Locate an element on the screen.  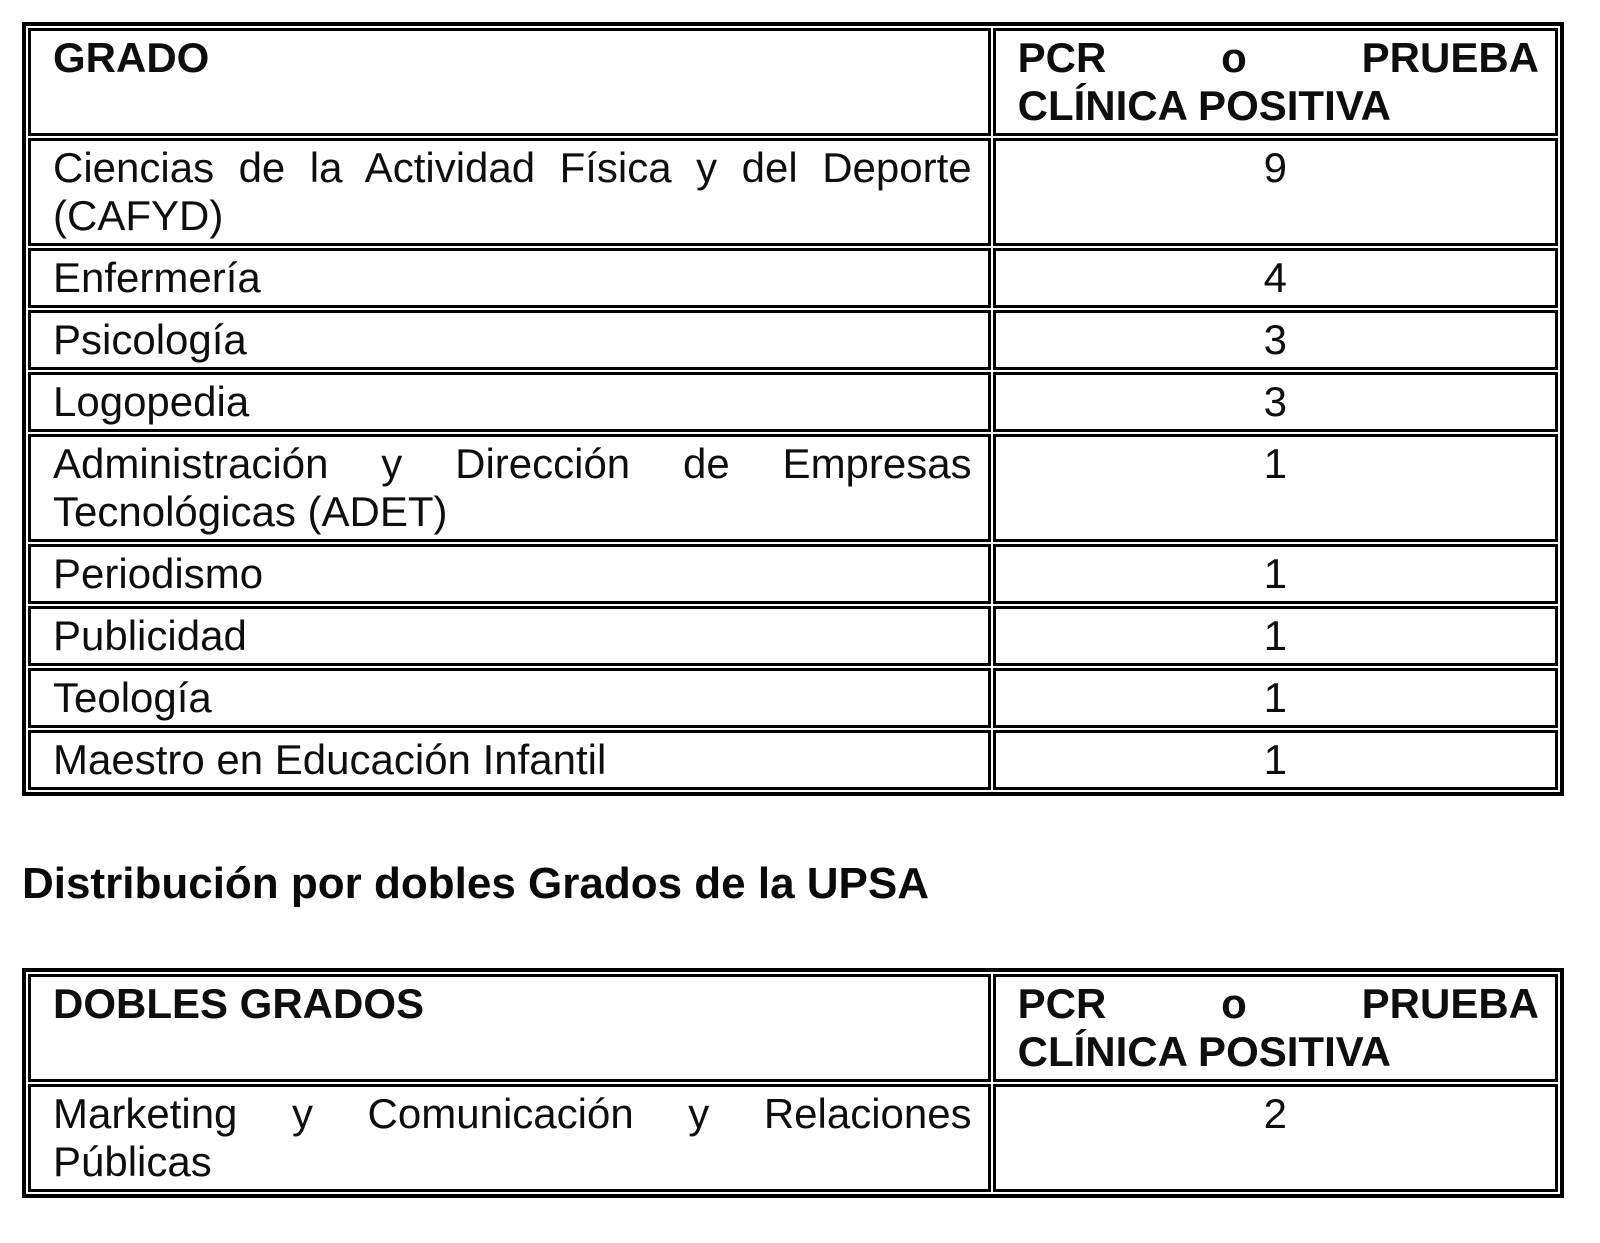
table-row: Maestro en Educación Infantil 1 is located at coordinates (793, 760).